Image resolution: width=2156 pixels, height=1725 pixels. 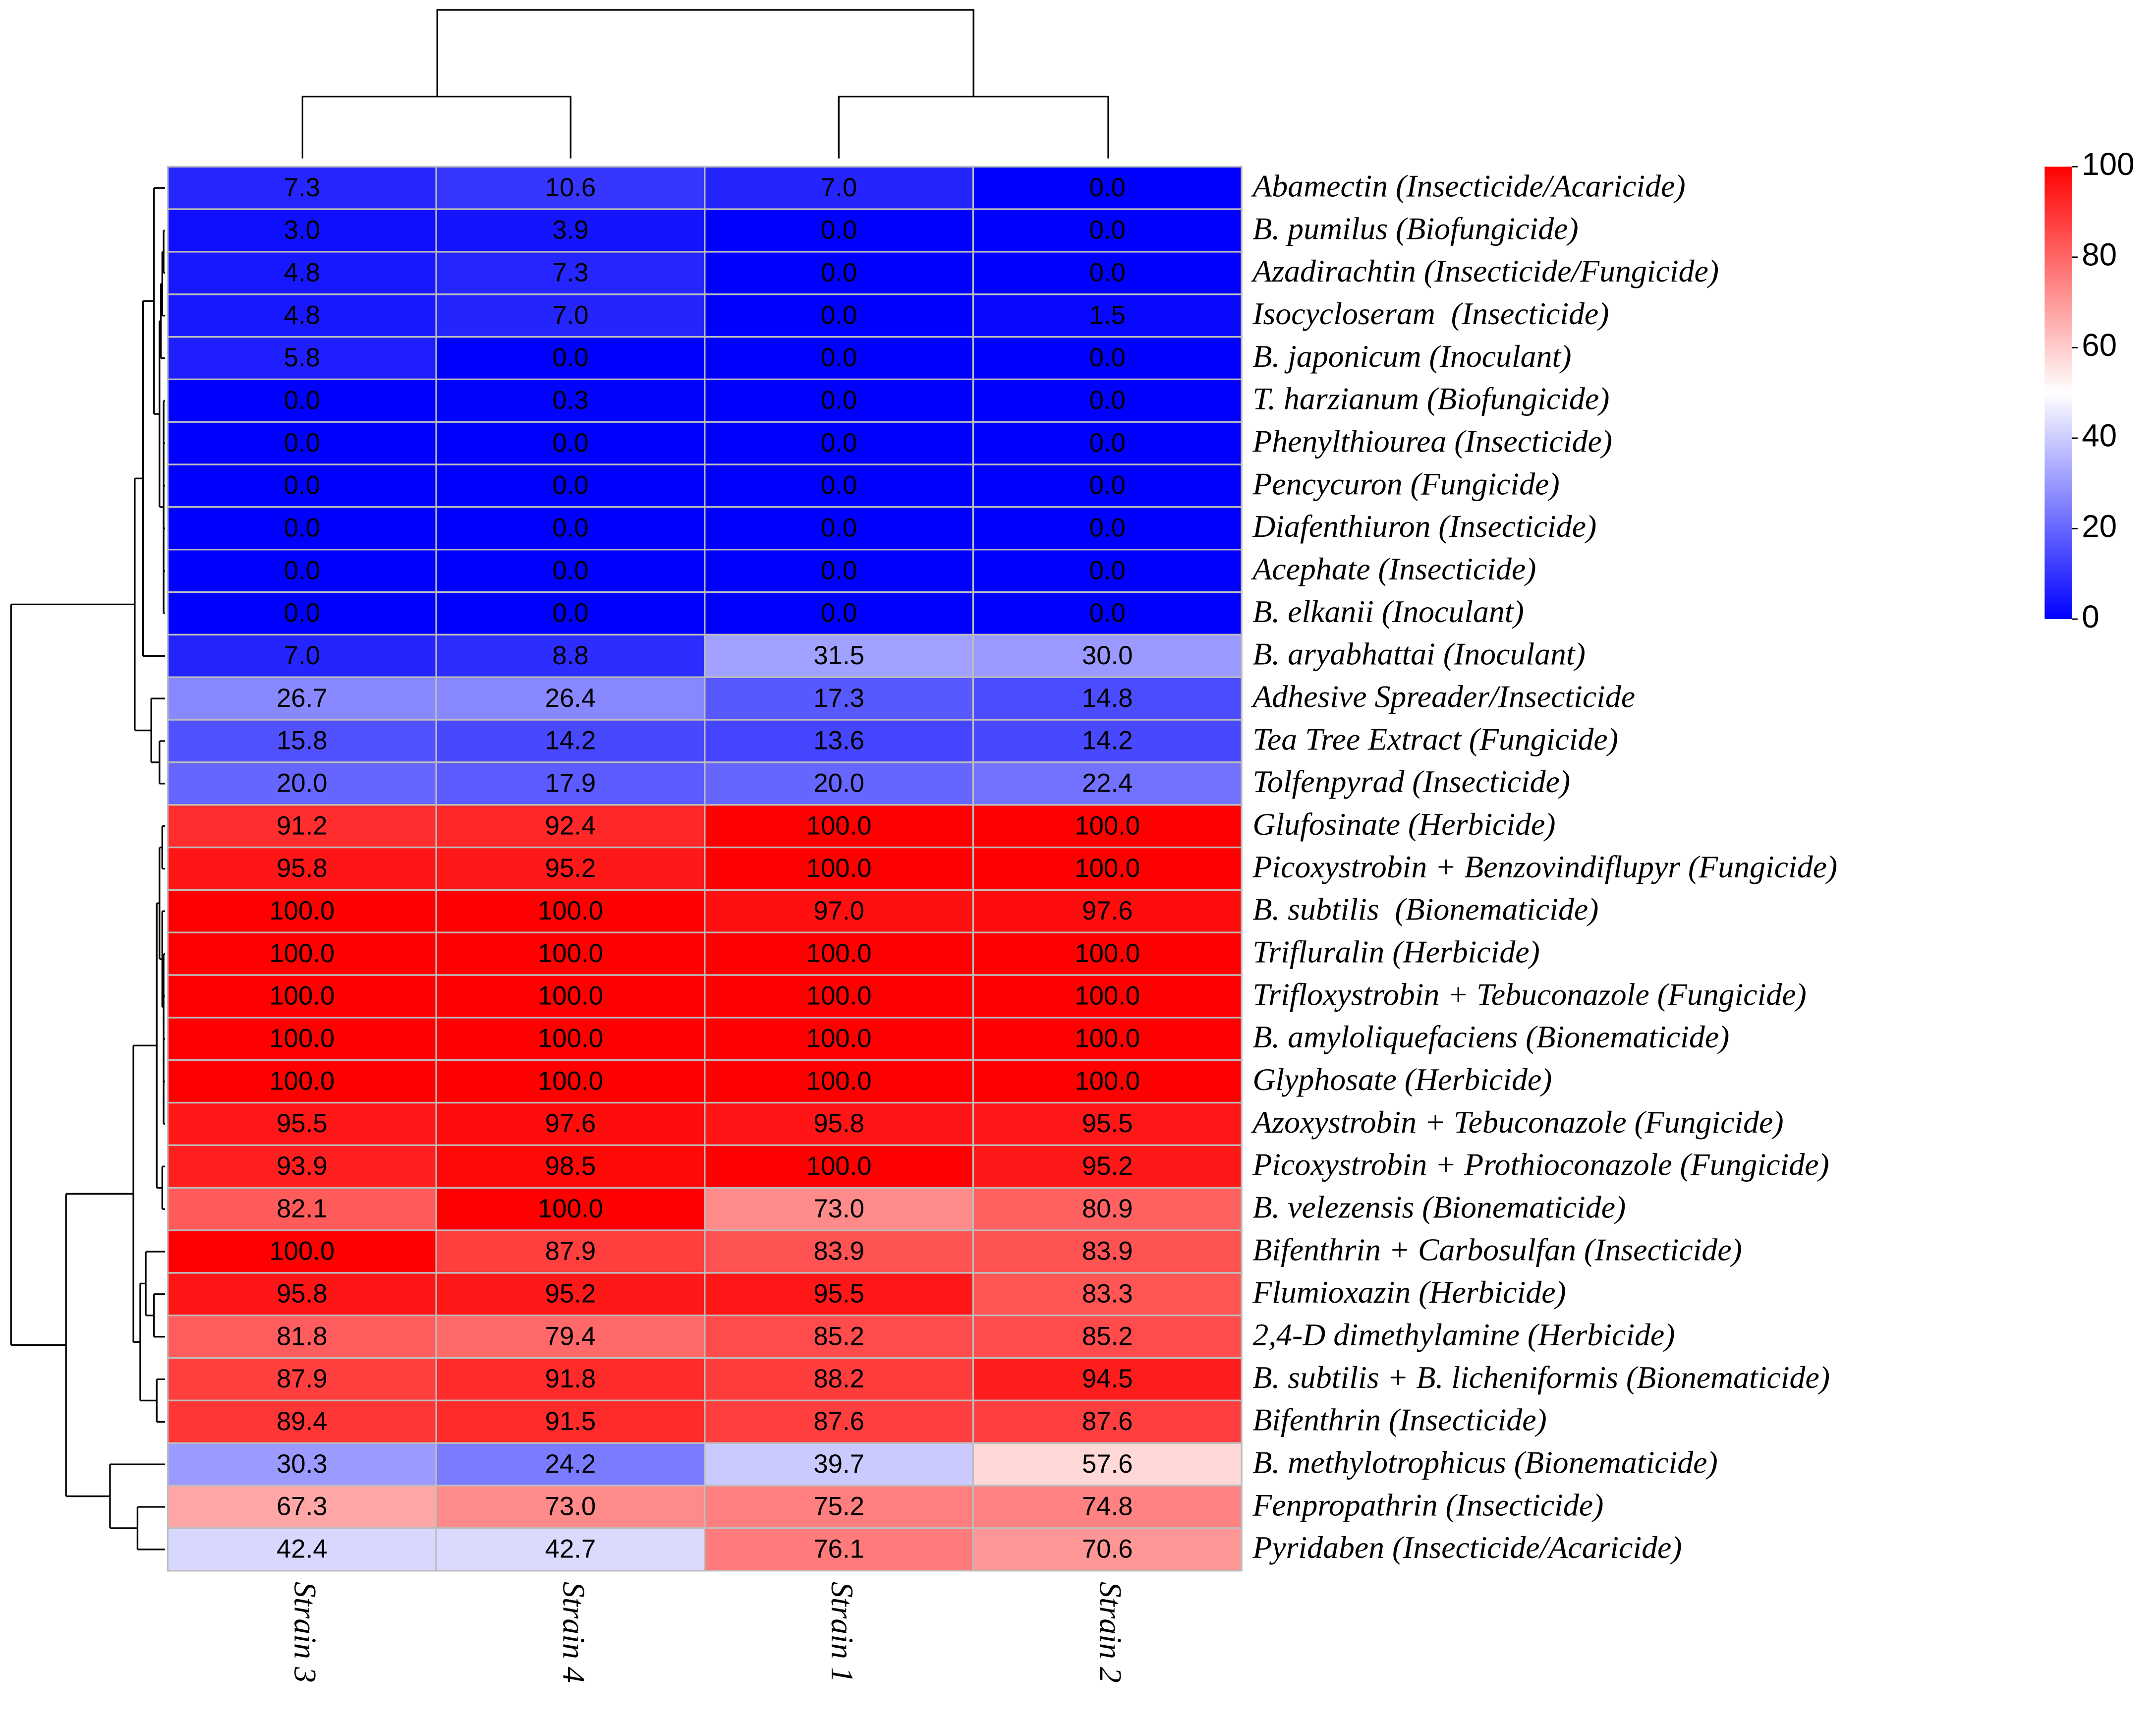 I want to click on cell-label: 0.3, so click(x=570, y=400).